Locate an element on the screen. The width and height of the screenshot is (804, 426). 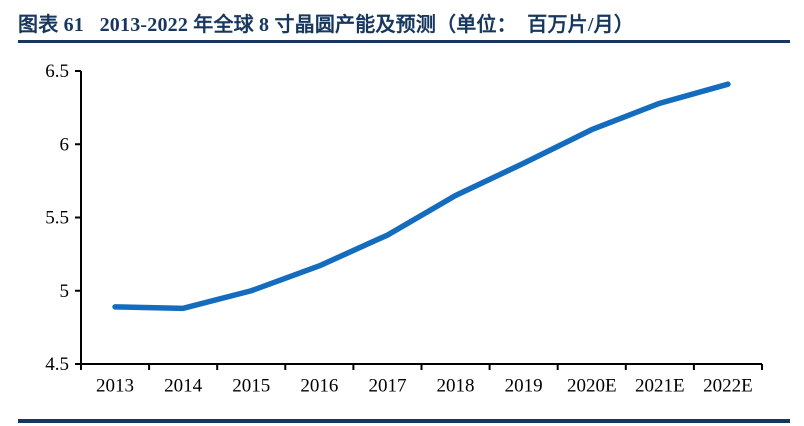
bottom-divider-rule is located at coordinates (404, 421).